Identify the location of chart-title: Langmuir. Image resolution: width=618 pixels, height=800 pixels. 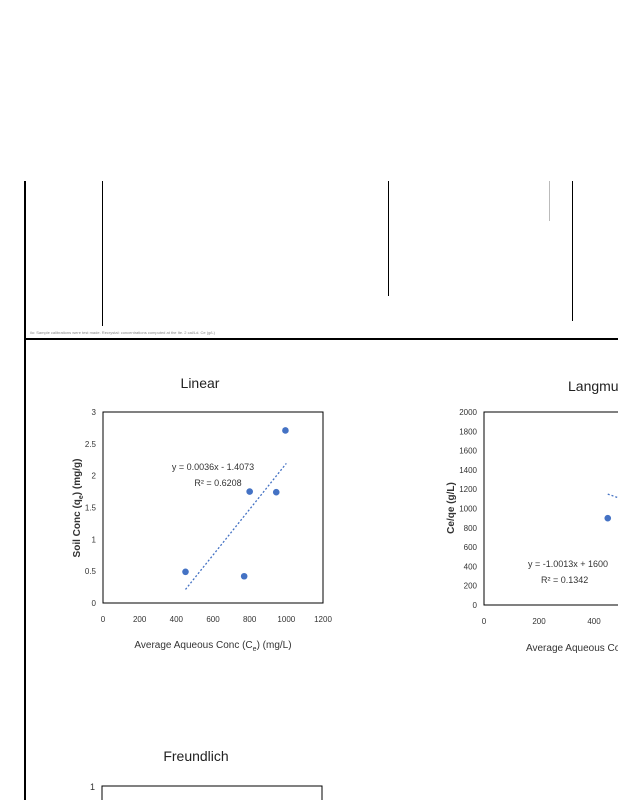
(593, 386).